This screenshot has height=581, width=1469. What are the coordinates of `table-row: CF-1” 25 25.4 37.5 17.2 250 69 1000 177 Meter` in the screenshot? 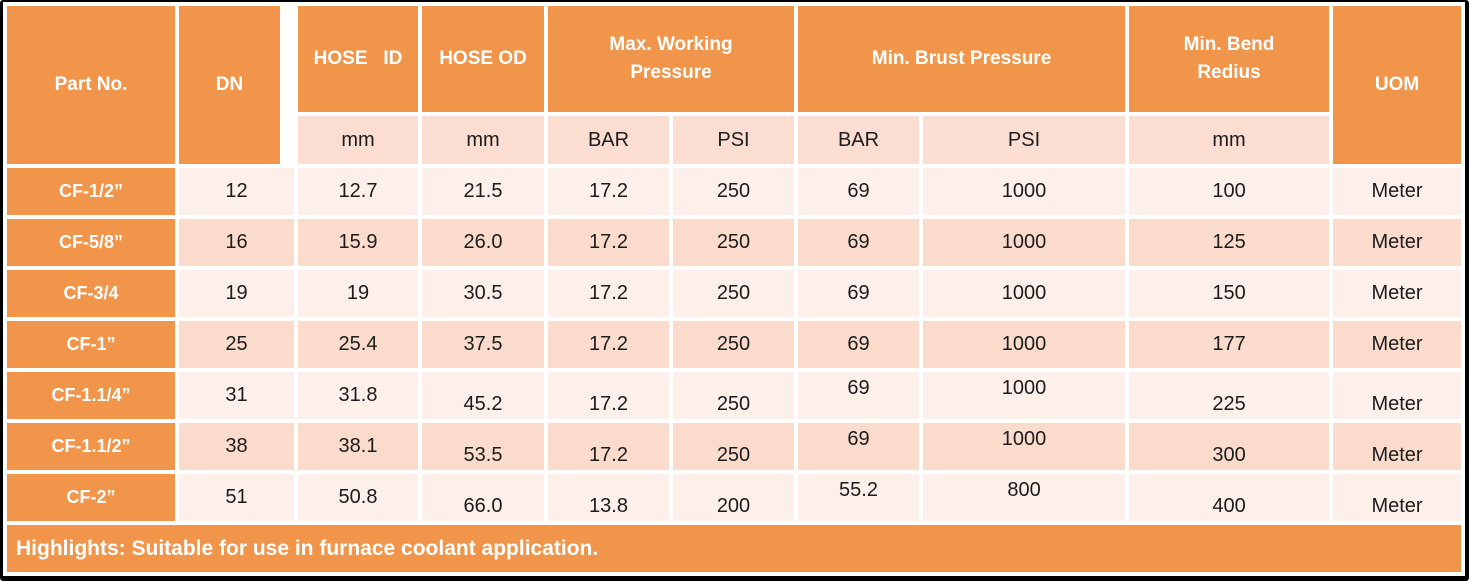 It's located at (734, 344).